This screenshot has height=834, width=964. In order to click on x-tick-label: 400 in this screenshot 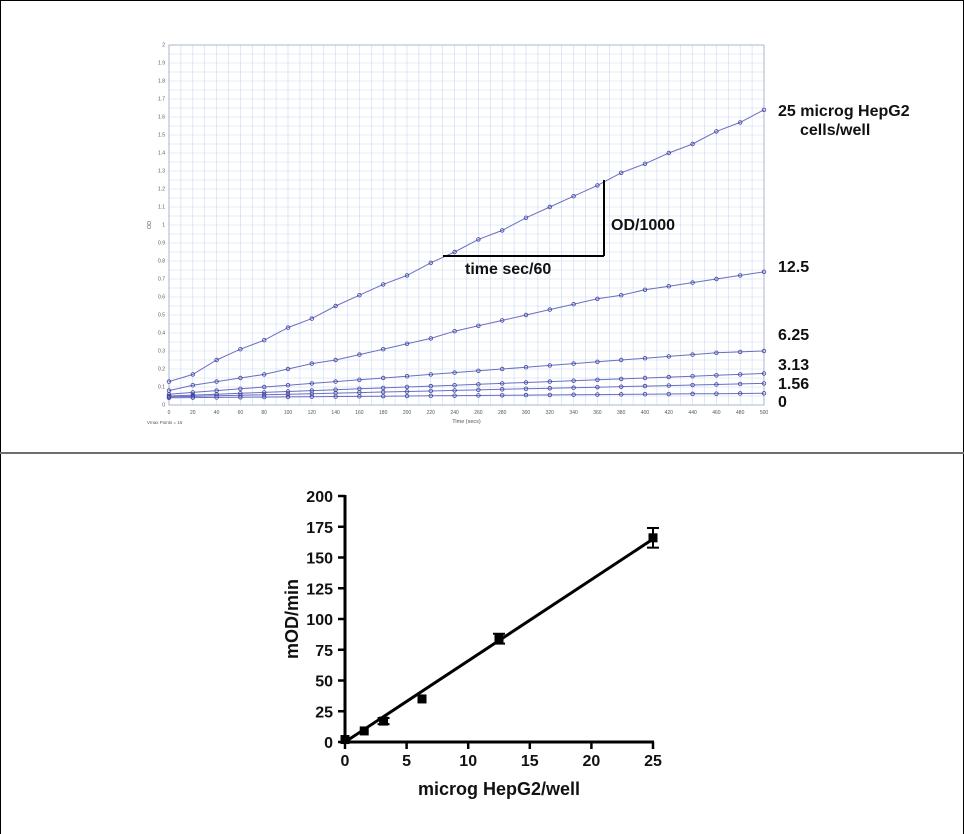, I will do `click(645, 413)`.